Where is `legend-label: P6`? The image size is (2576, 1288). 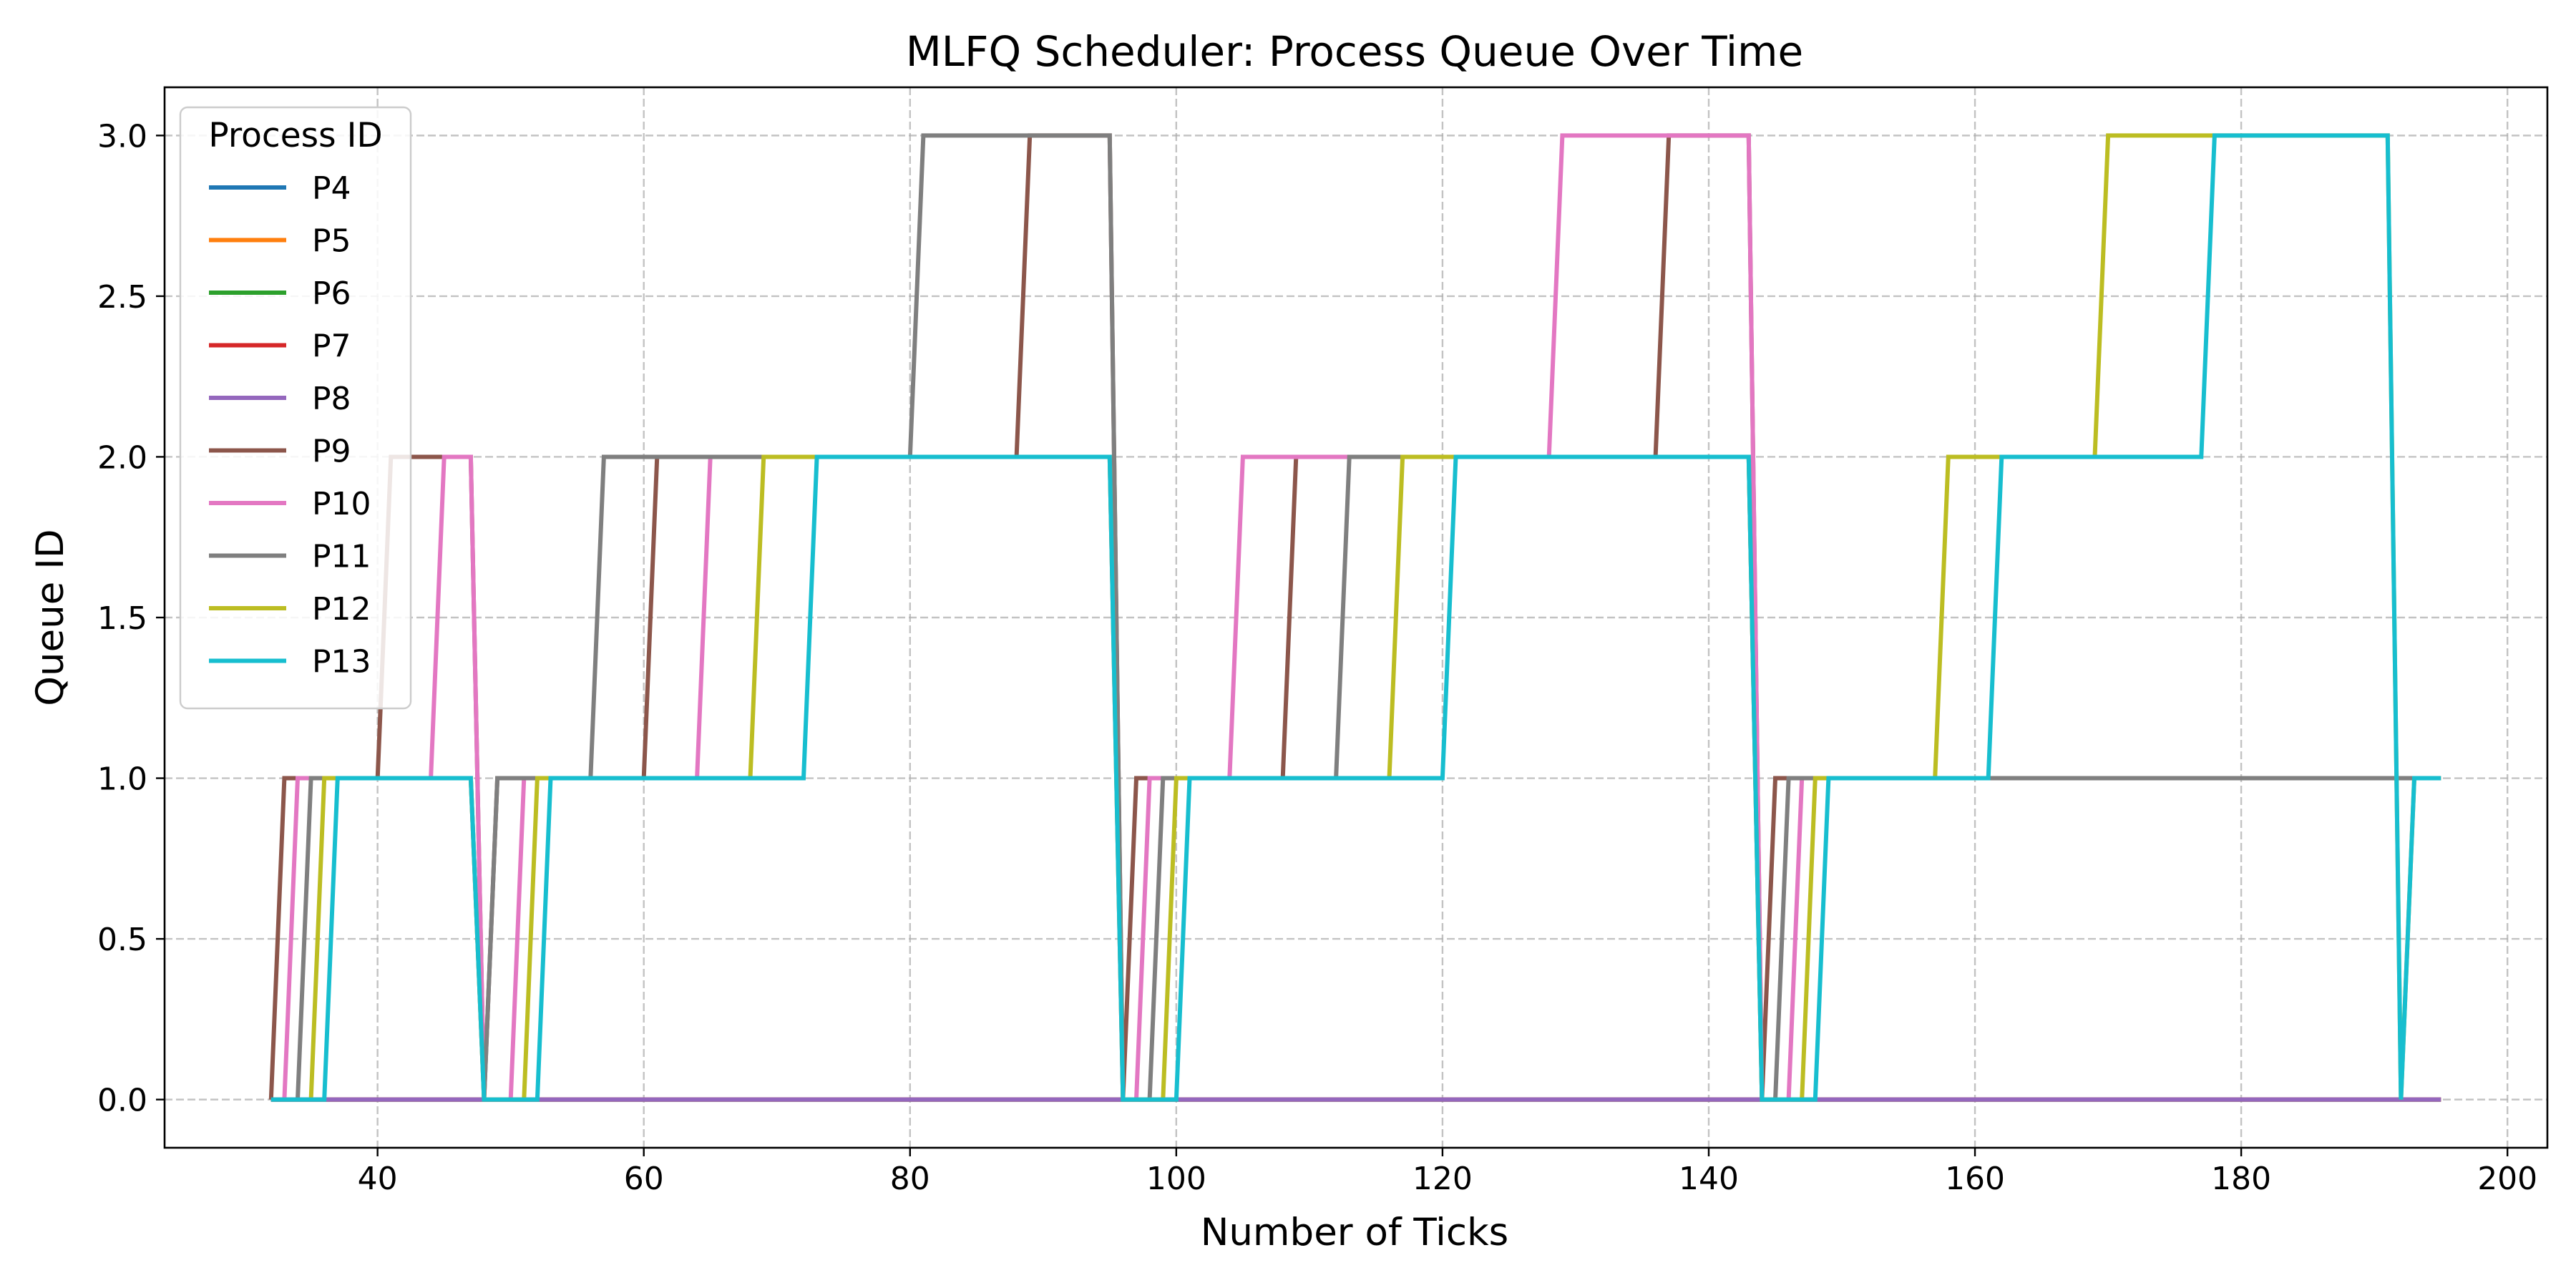
legend-label: P6 is located at coordinates (331, 293).